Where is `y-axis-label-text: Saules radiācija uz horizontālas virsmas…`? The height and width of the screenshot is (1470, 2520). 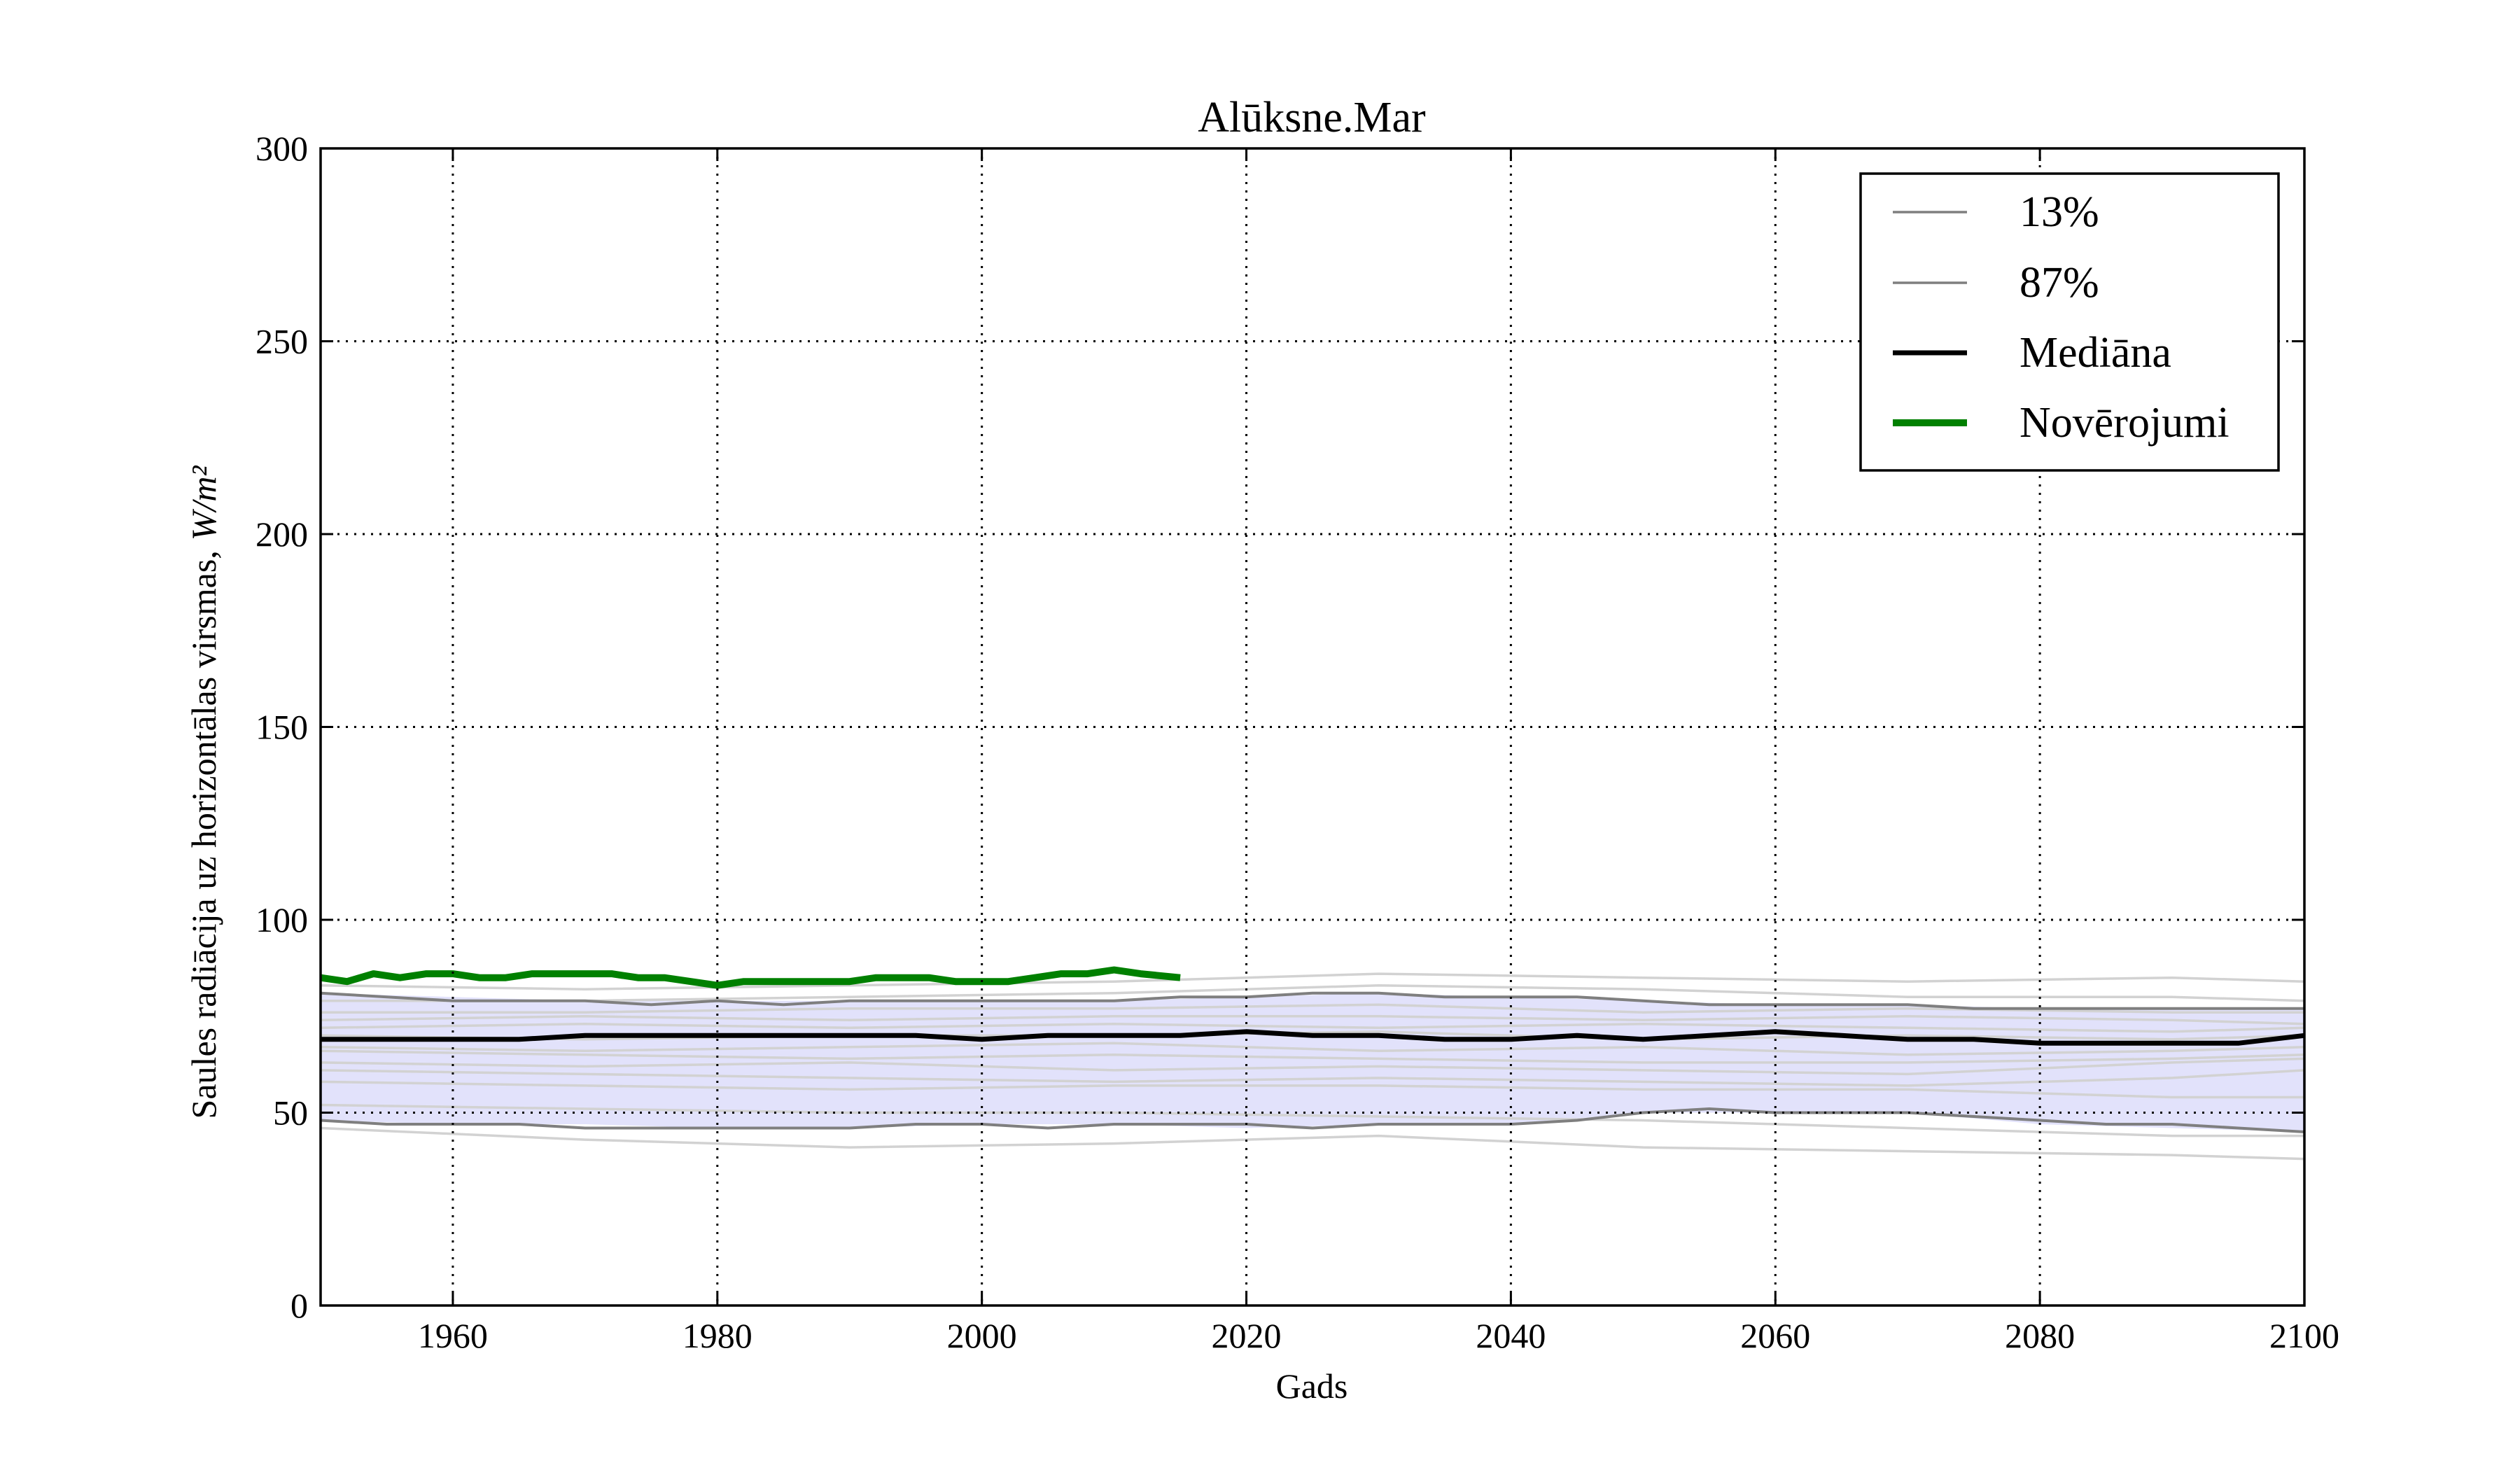 y-axis-label-text: Saules radiācija uz horizontālas virsmas… is located at coordinates (203, 834).